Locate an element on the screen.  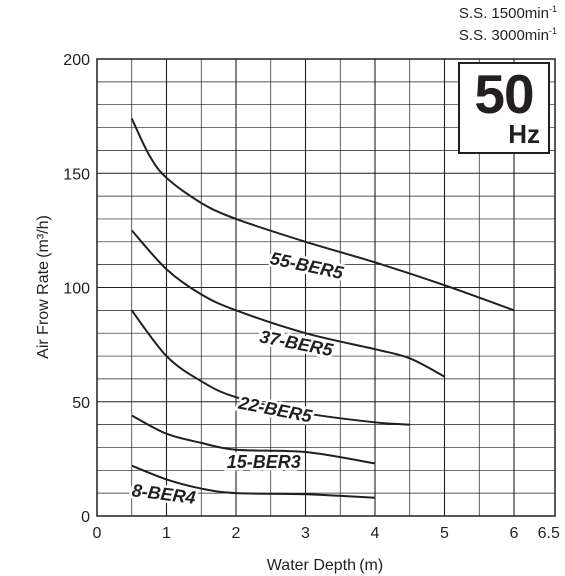
x-tick-label: 2 is located at coordinates (236, 533).